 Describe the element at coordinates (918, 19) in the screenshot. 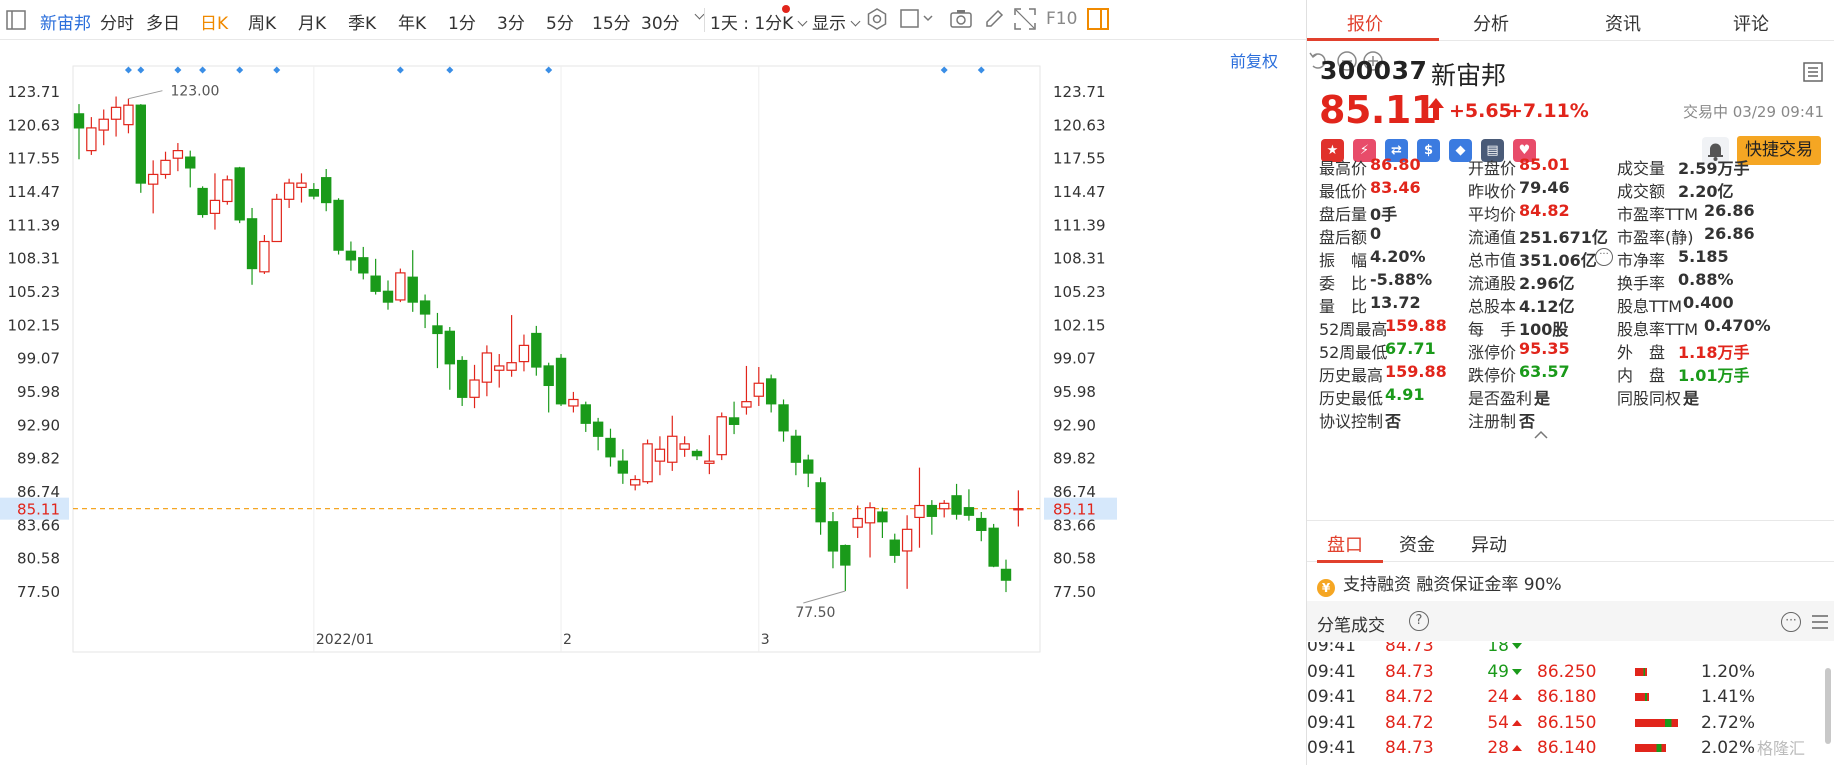

I see `layout-square-icon` at that location.